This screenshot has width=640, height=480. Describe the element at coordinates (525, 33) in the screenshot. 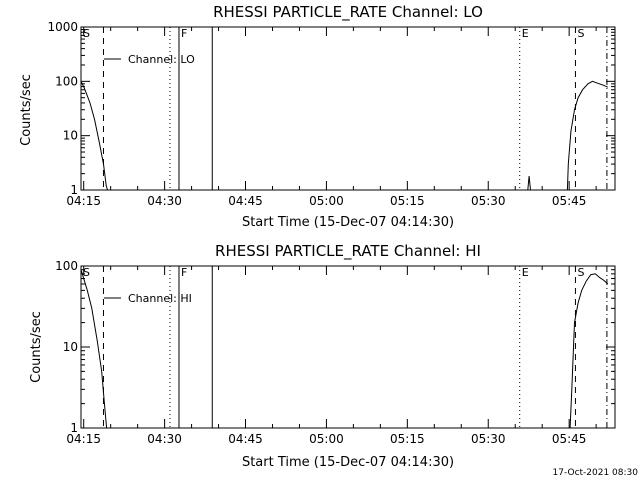

I see `event-marker-label-lo: E` at that location.